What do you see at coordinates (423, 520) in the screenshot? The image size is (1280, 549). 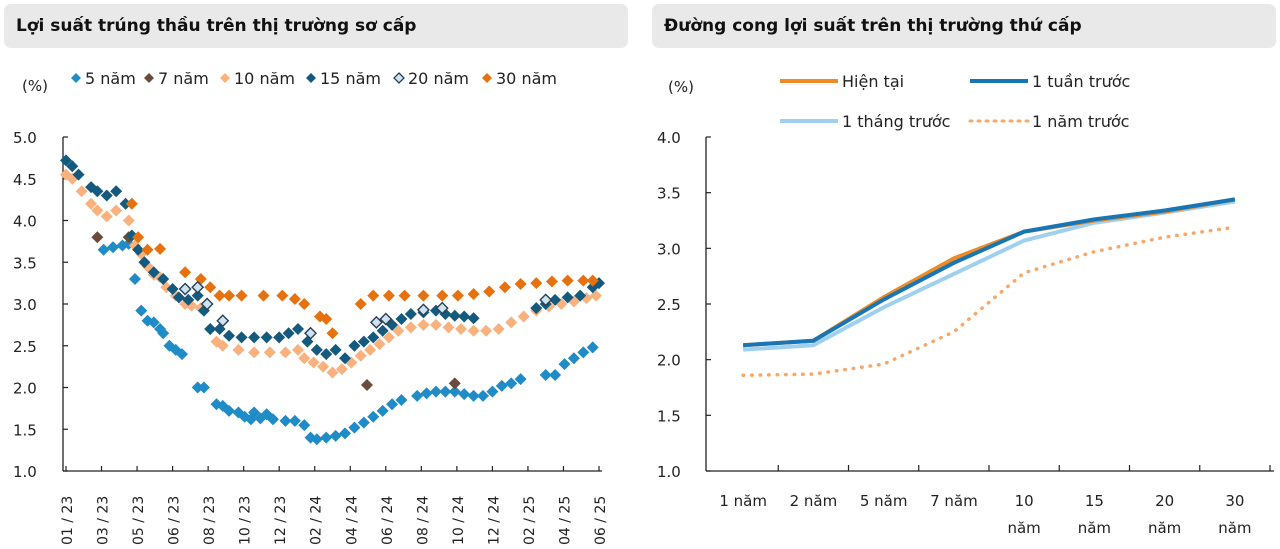 I see `x-tick-label: 08 / 24` at bounding box center [423, 520].